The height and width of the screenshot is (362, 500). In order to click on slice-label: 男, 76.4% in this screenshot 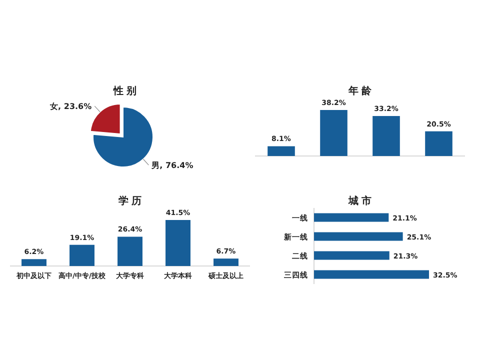, I will do `click(172, 165)`.